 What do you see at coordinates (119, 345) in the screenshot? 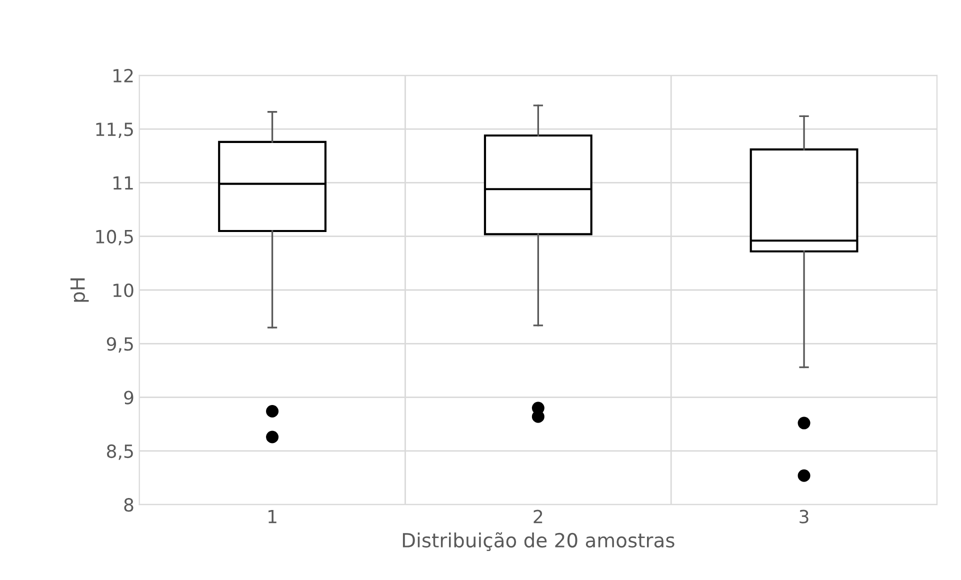
I see `y-tick-label: 9,5` at bounding box center [119, 345].